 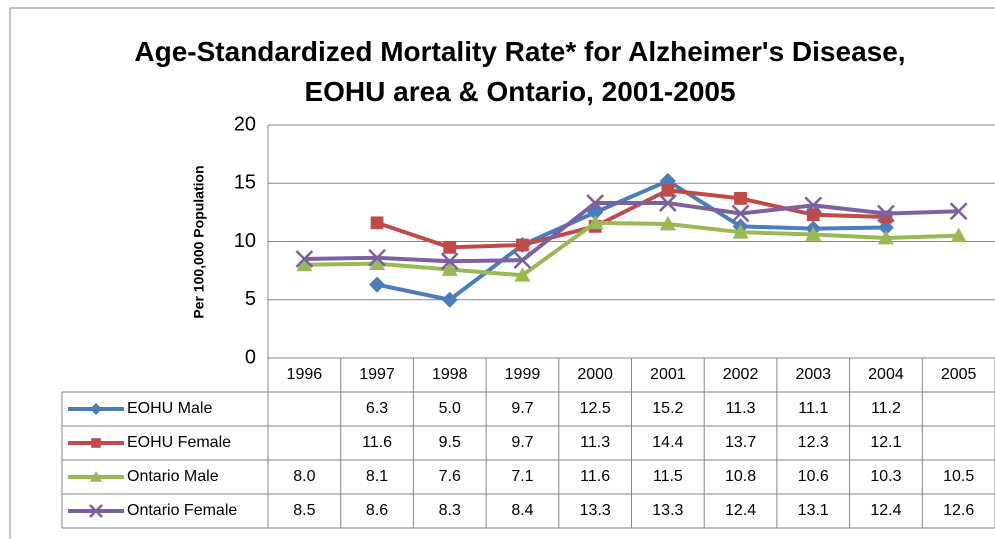 I want to click on table-cell: 12.1, so click(x=885, y=442).